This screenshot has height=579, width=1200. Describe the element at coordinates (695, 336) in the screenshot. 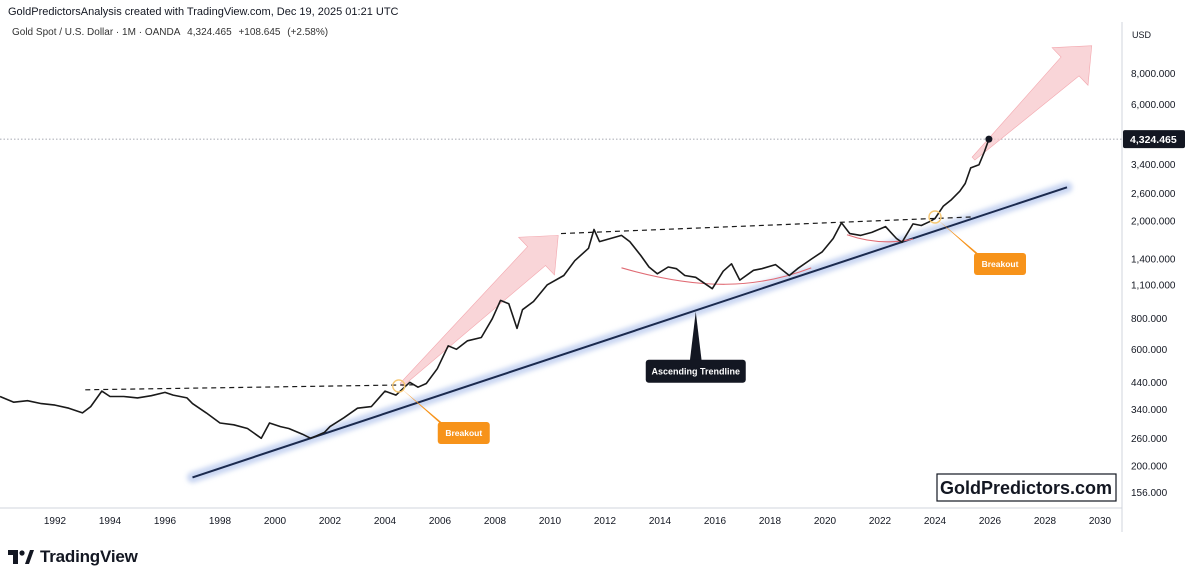

I see `trendline-pointer` at that location.